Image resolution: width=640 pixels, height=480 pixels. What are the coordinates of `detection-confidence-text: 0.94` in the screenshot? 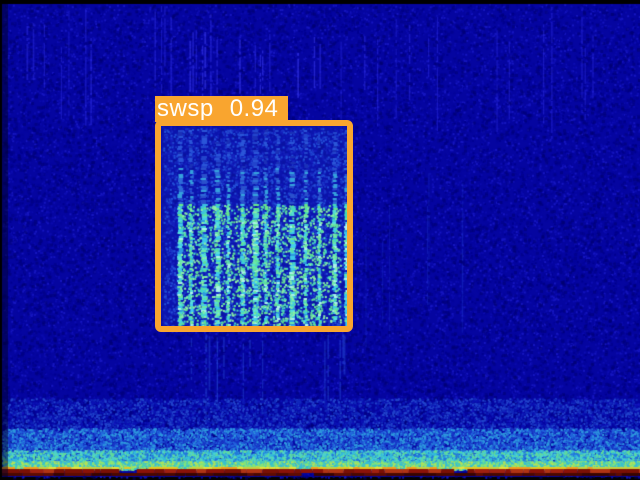 It's located at (254, 108).